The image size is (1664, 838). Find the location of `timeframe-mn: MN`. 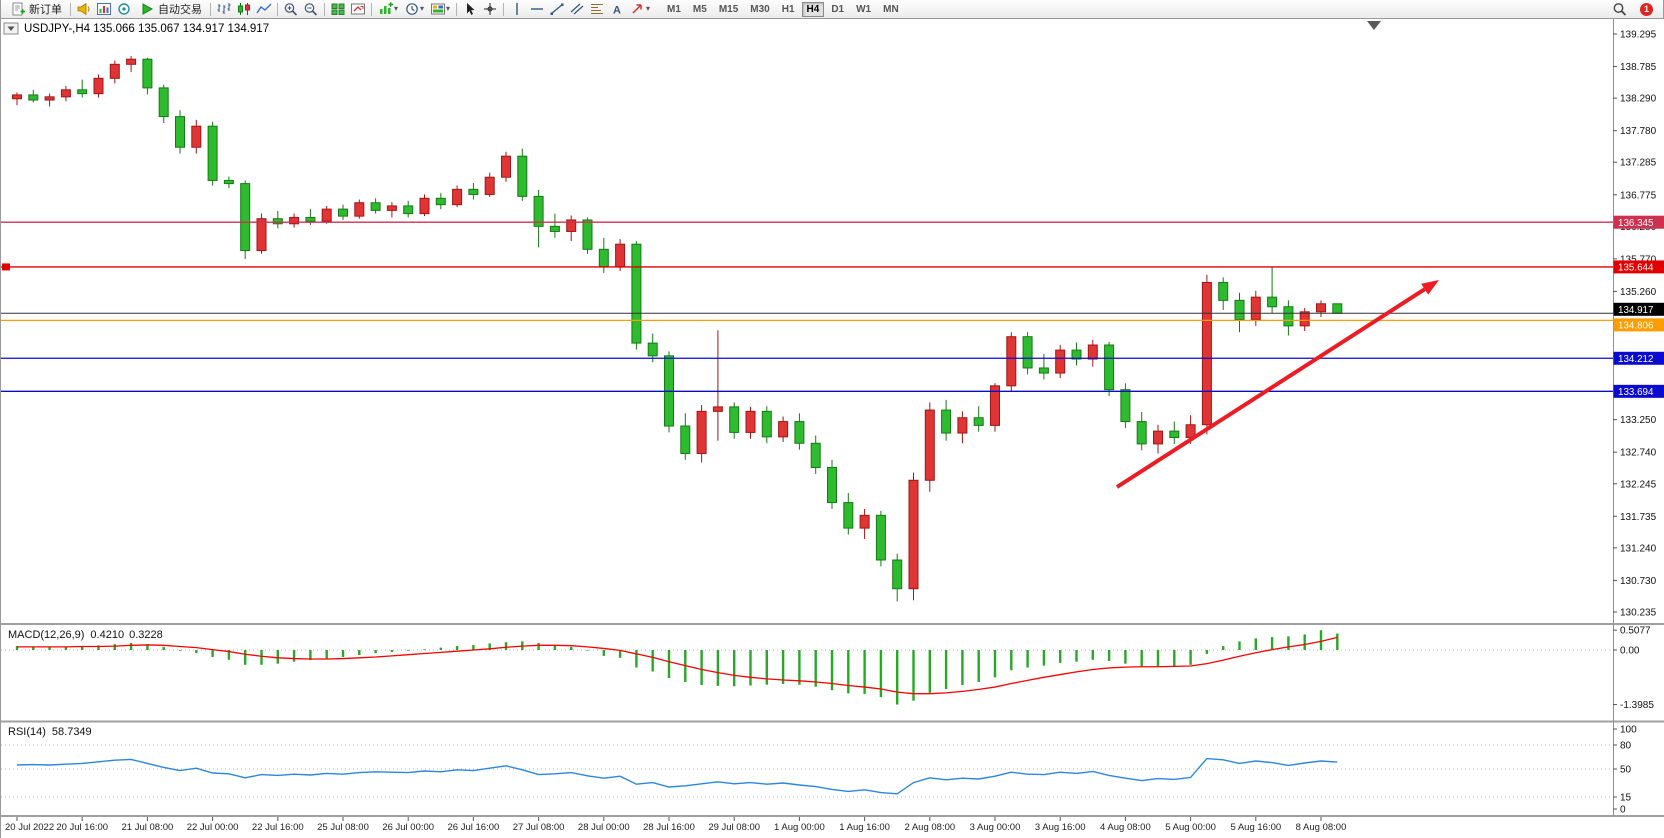

timeframe-mn: MN is located at coordinates (891, 9).